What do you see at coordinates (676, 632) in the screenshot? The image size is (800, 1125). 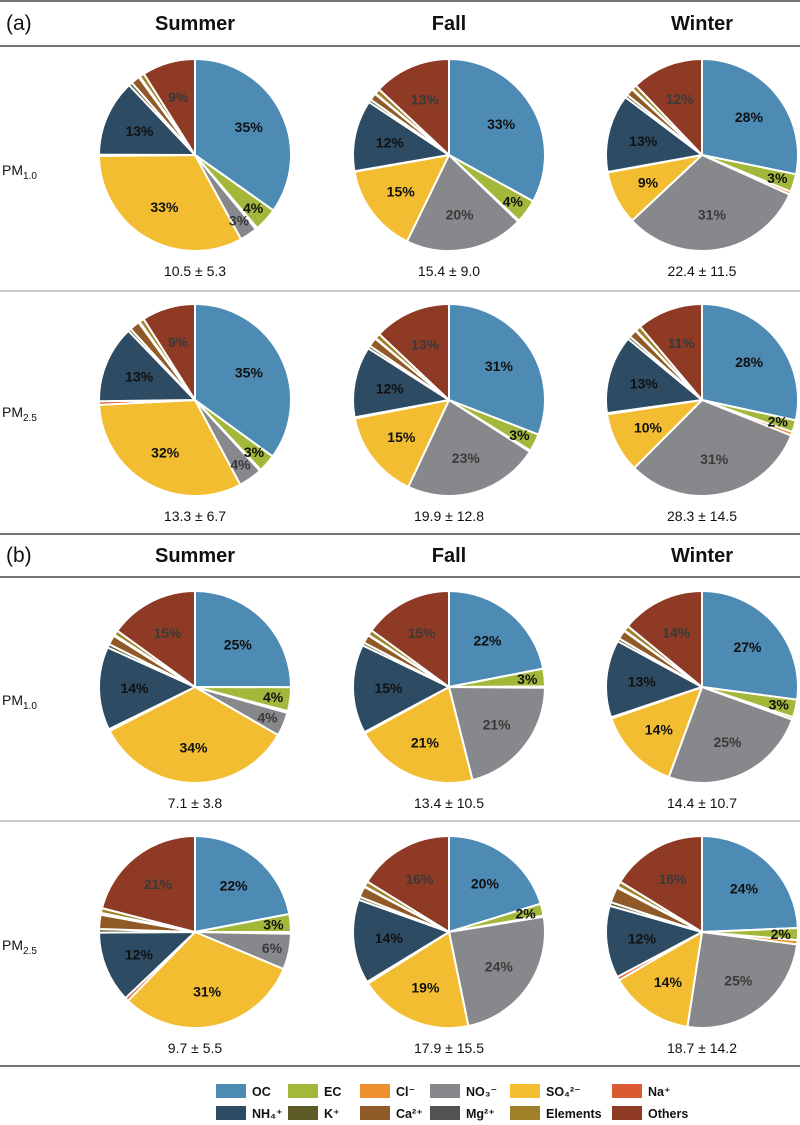 I see `pie-b-PM10-winter-label-others: 14%` at bounding box center [676, 632].